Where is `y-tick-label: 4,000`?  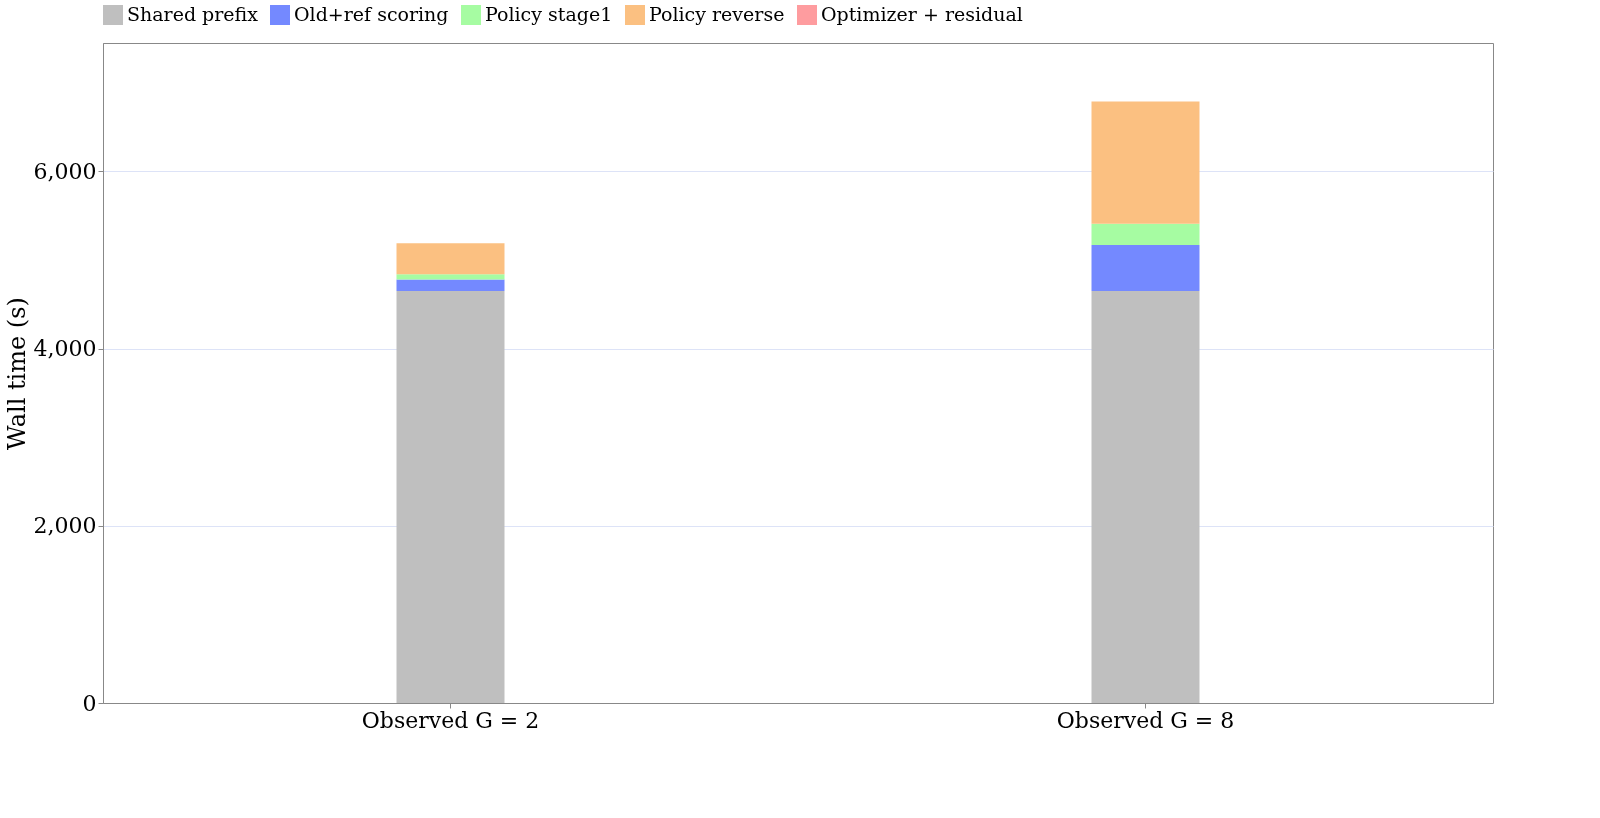 y-tick-label: 4,000 is located at coordinates (65, 349).